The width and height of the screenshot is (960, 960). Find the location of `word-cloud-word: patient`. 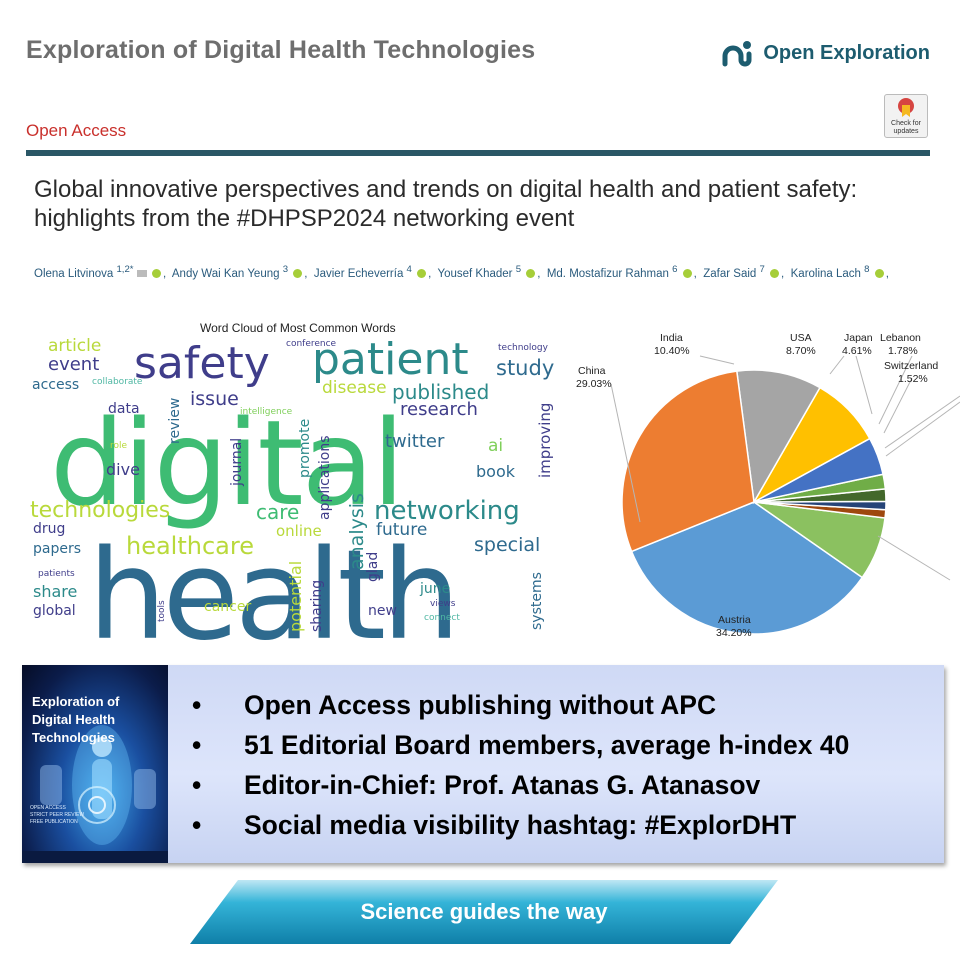

word-cloud-word: patient is located at coordinates (390, 359).